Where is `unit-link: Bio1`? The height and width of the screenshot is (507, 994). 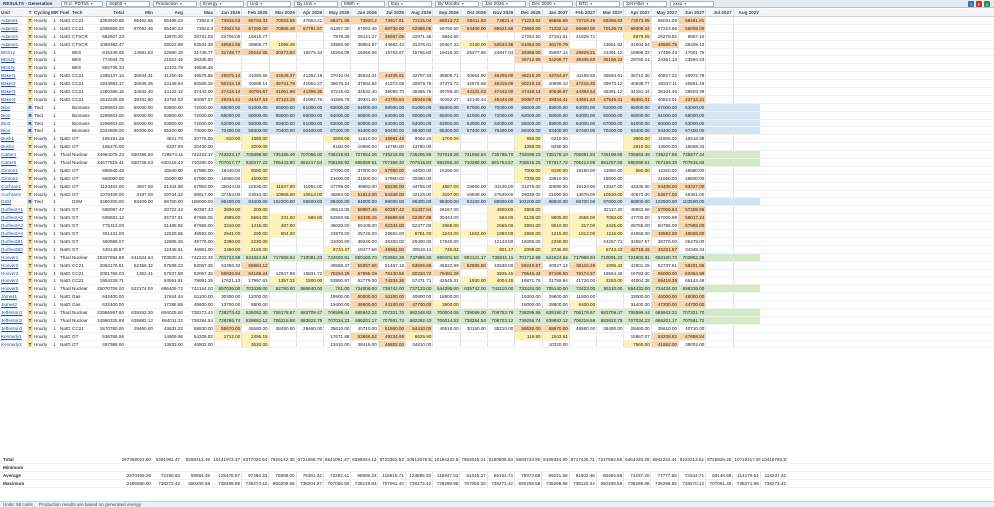 unit-link: Bio1 is located at coordinates (6, 107).